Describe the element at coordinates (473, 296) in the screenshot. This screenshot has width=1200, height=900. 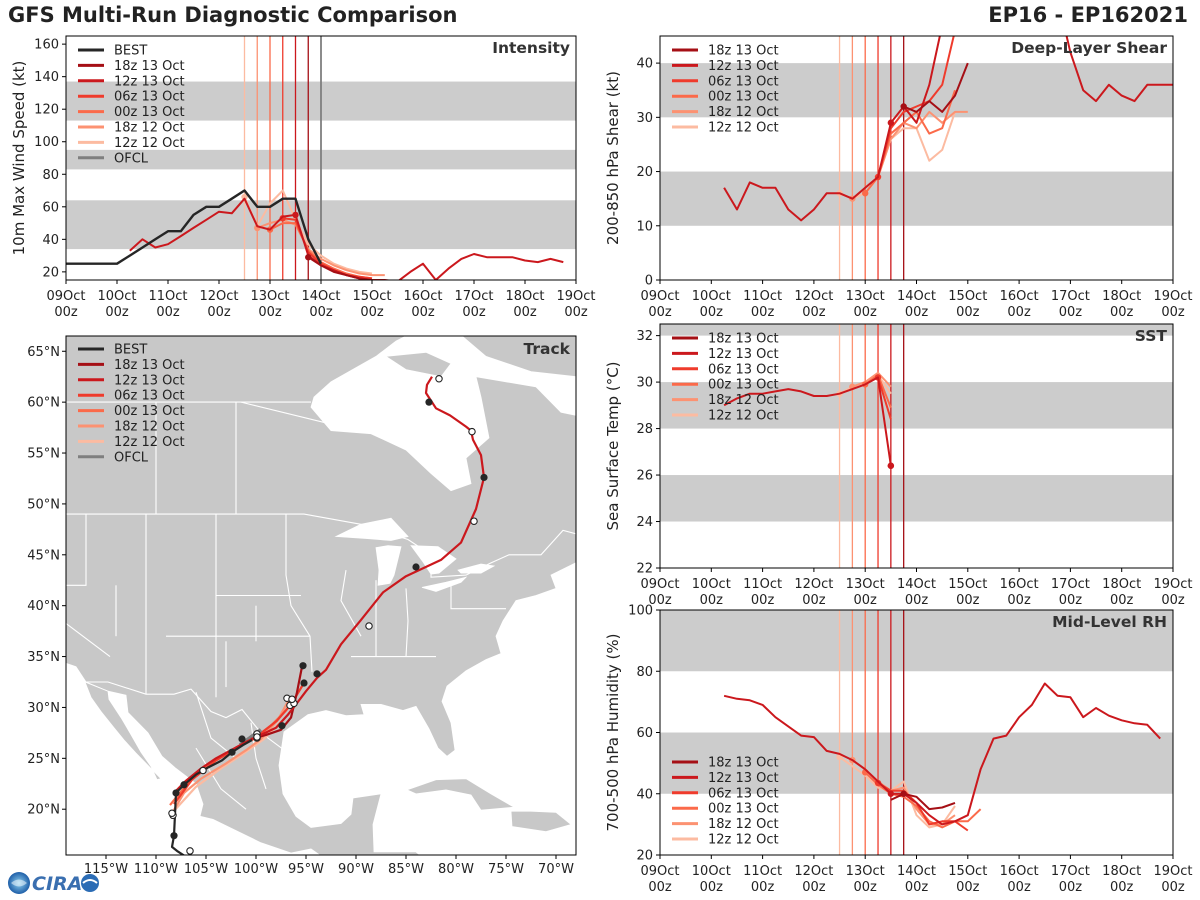
I see `intensity-xtick-day: 17Oct` at that location.